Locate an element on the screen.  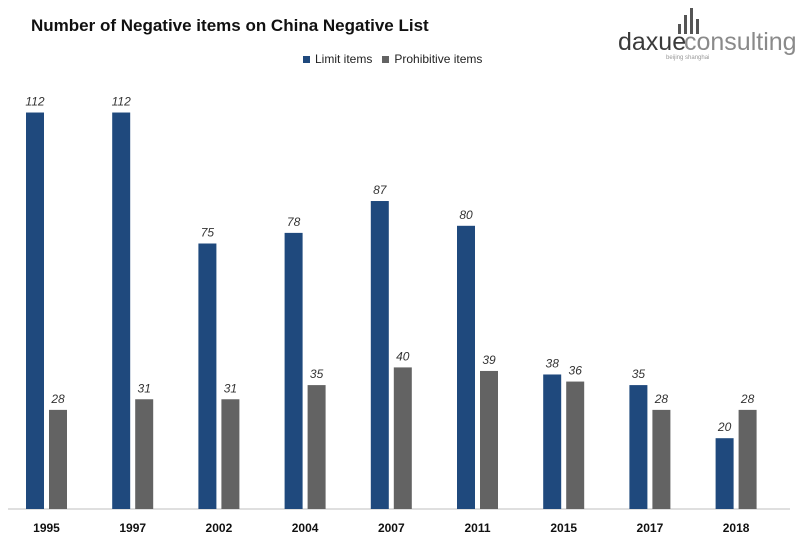
legend-label-limit: Limit items is located at coordinates (344, 59).